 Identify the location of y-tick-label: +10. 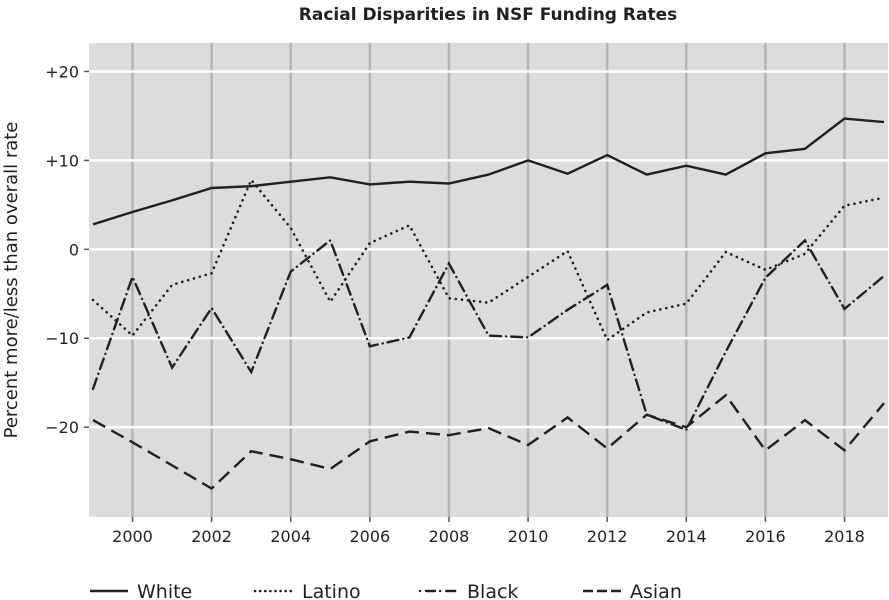
(62, 160).